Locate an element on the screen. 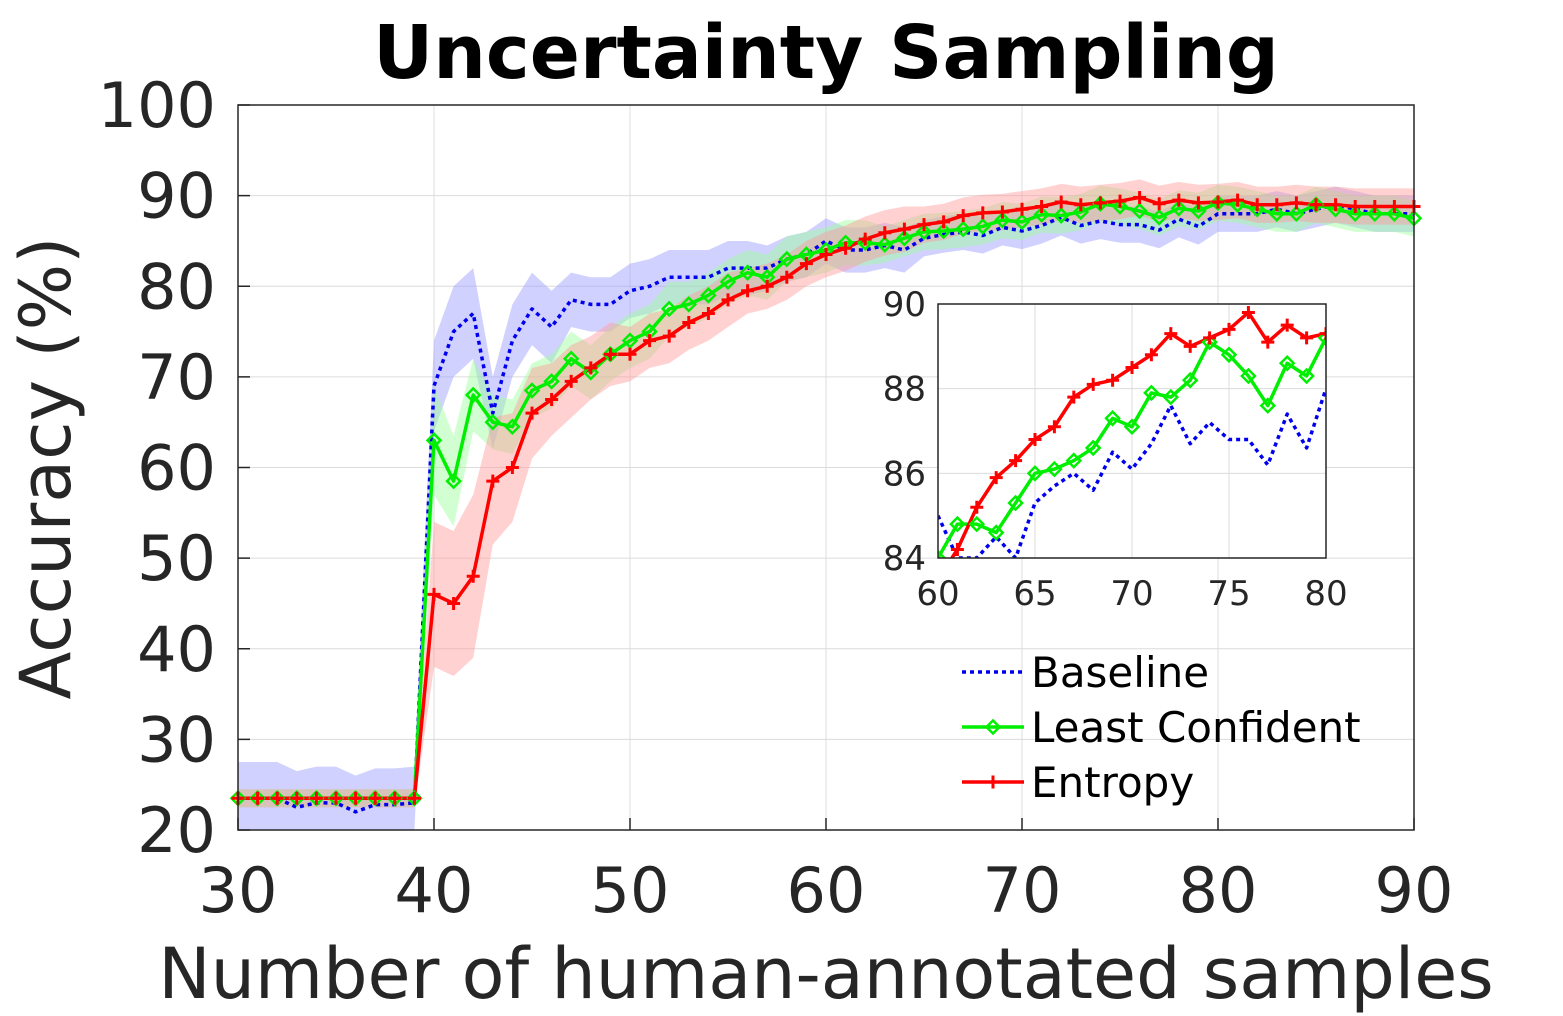  legend-least-confident-label: Least Confident is located at coordinates (1196, 727).